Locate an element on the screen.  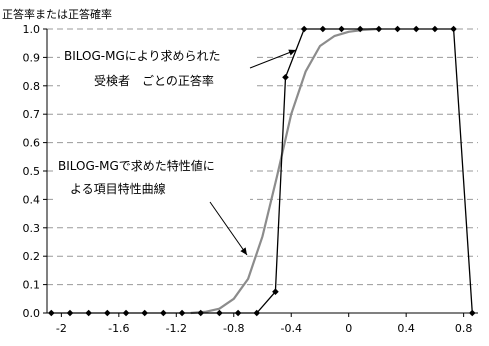
x-tick-label: 0.8 is located at coordinates (464, 328).